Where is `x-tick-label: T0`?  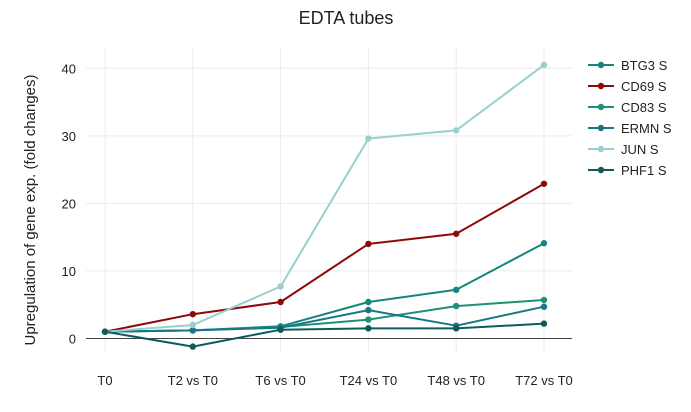 x-tick-label: T0 is located at coordinates (104, 380).